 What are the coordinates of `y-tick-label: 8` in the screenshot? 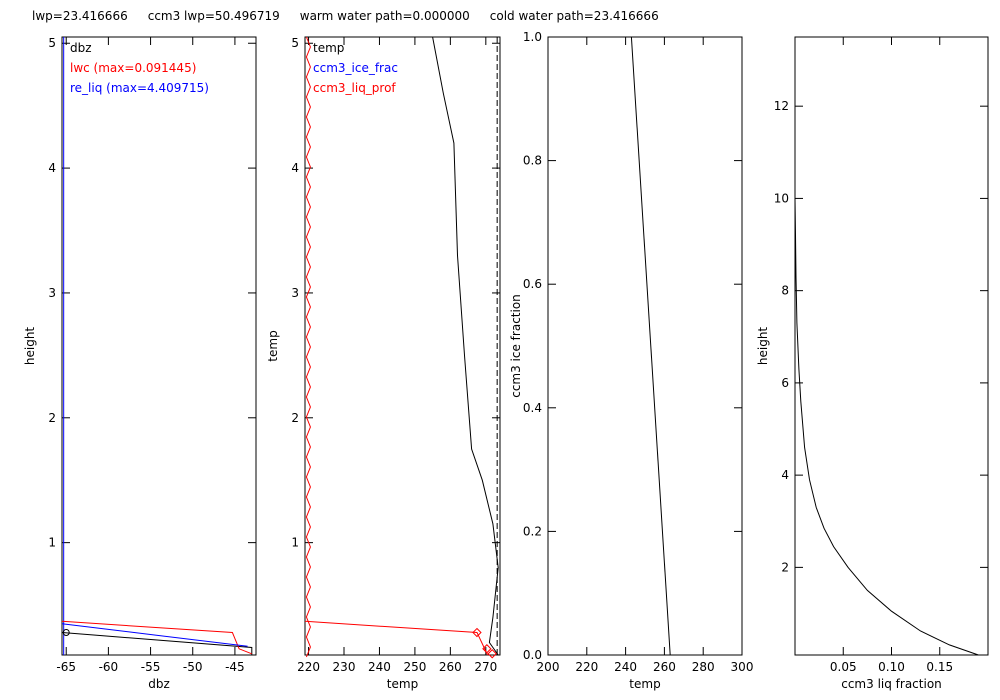 It's located at (785, 291).